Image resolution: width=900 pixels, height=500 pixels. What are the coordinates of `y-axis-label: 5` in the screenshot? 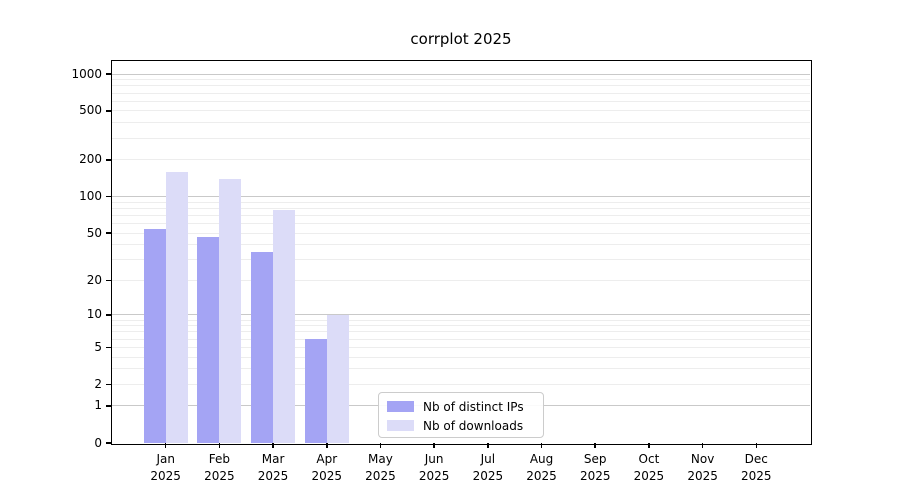 It's located at (98, 346).